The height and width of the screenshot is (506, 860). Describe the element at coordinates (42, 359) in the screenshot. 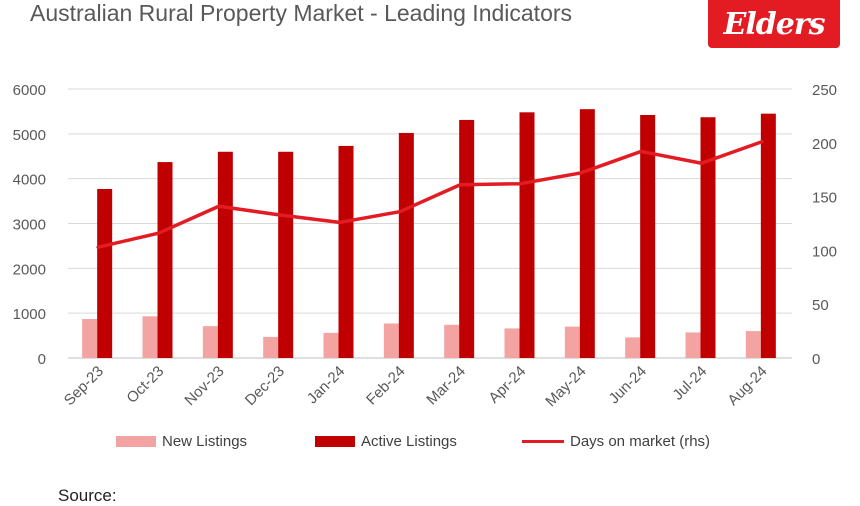

I see `y-left-tick-label: 0` at that location.